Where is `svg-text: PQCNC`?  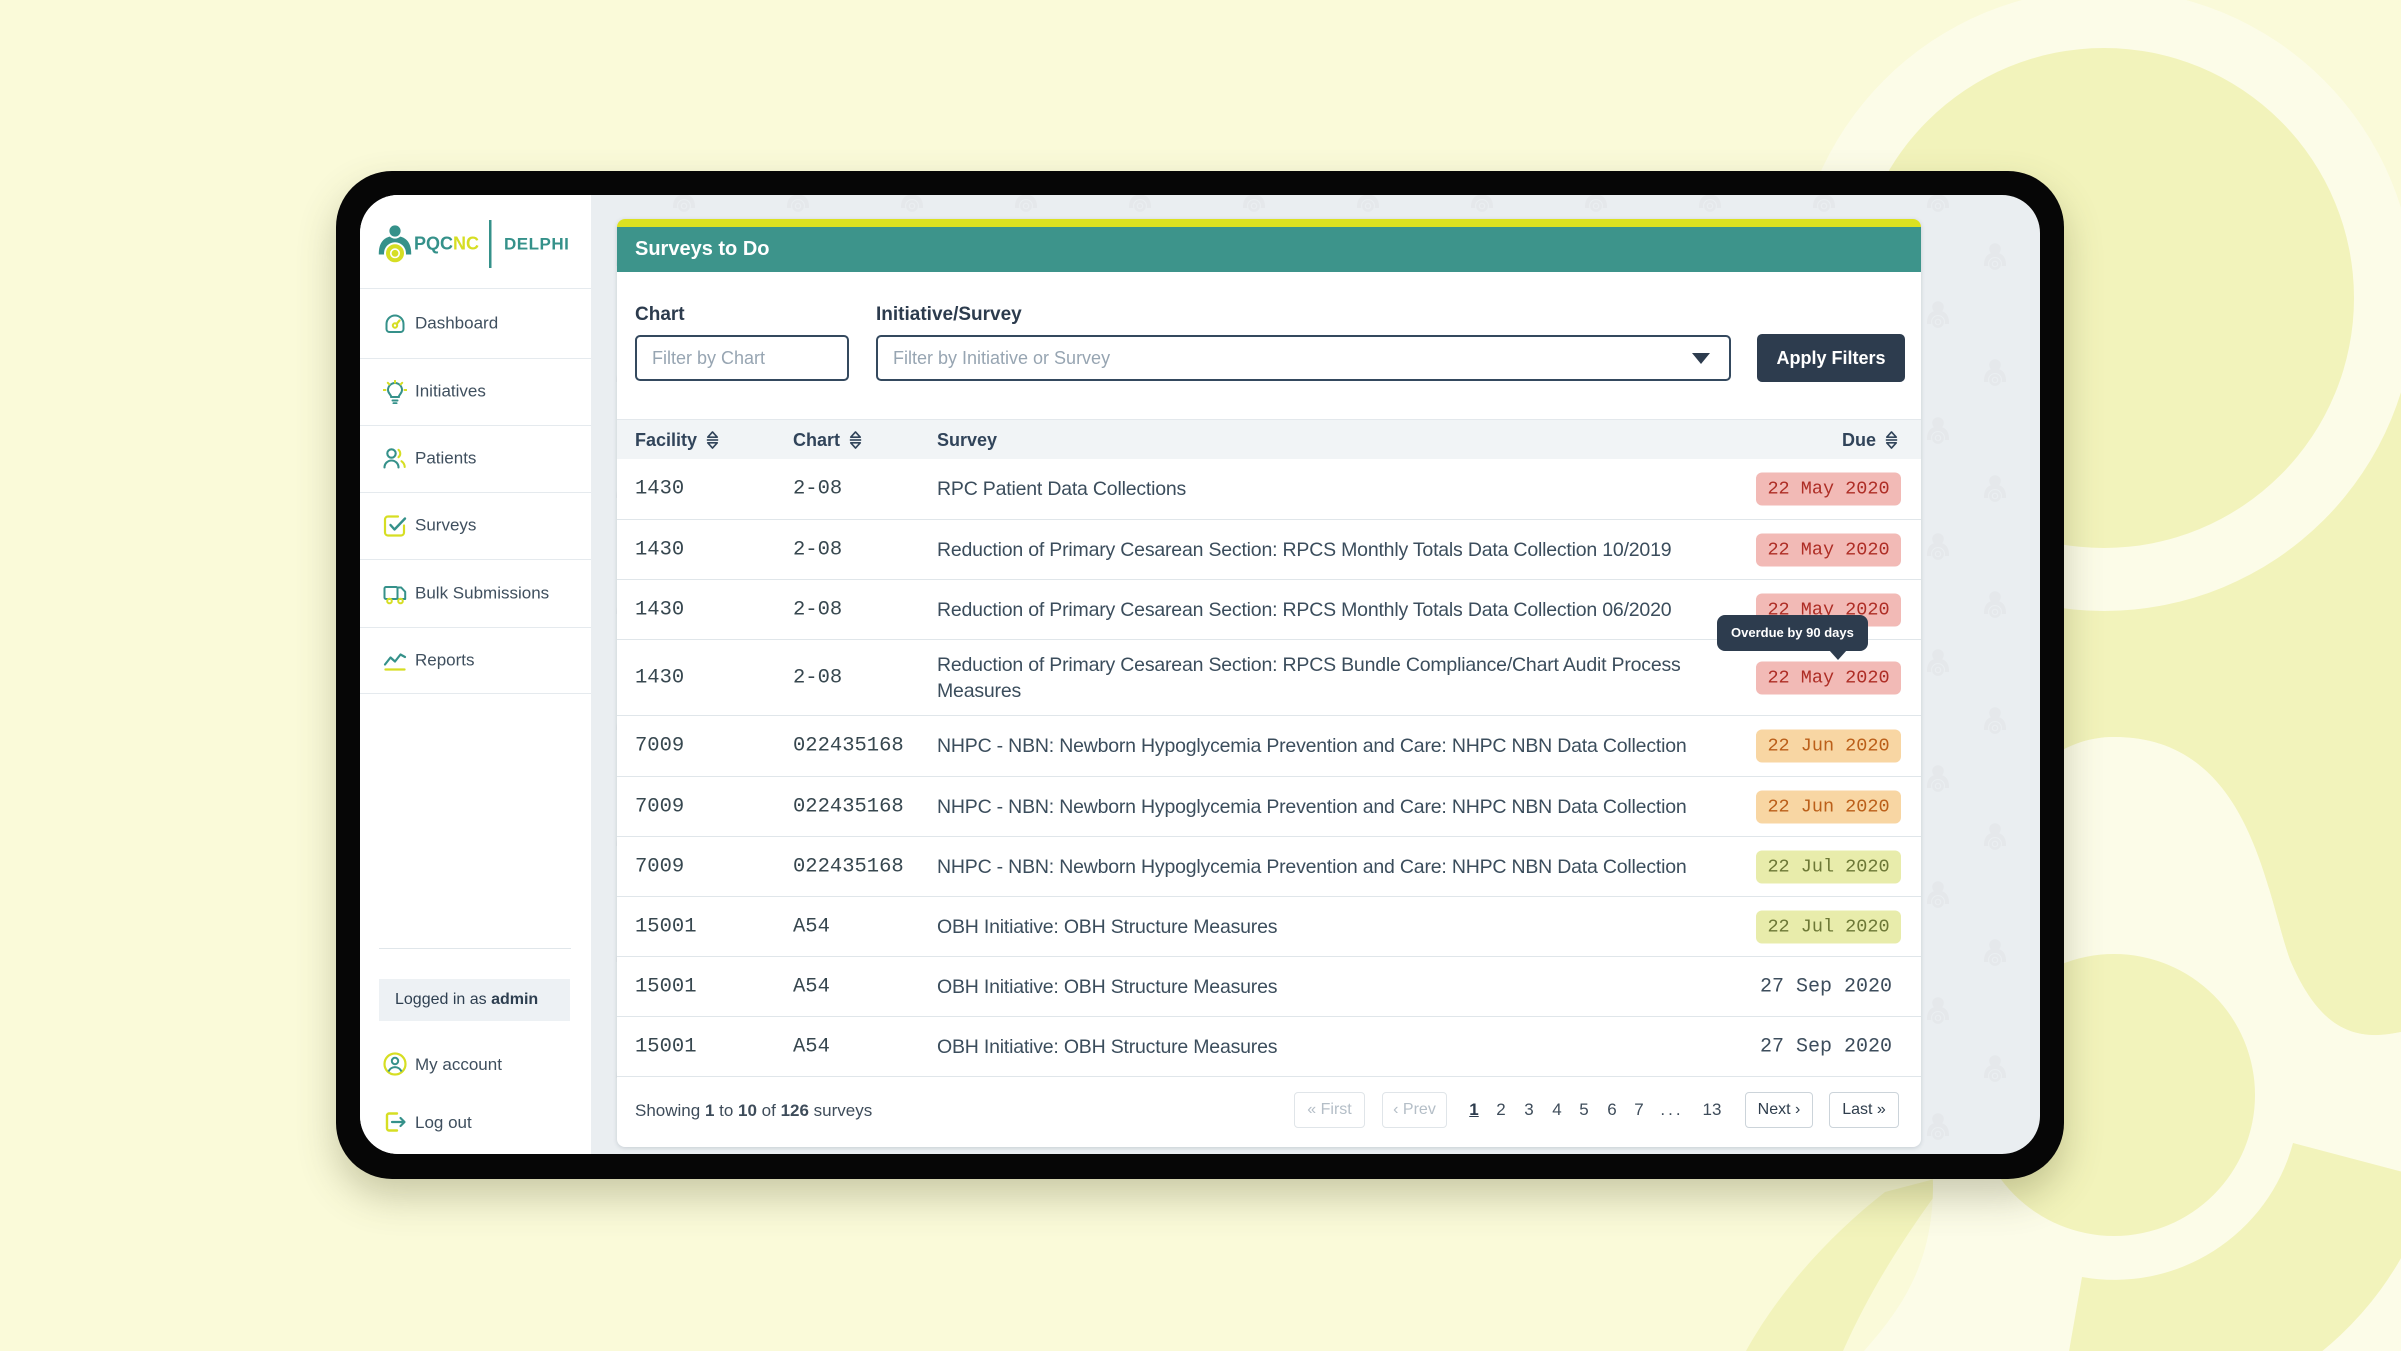 svg-text: PQCNC is located at coordinates (446, 244).